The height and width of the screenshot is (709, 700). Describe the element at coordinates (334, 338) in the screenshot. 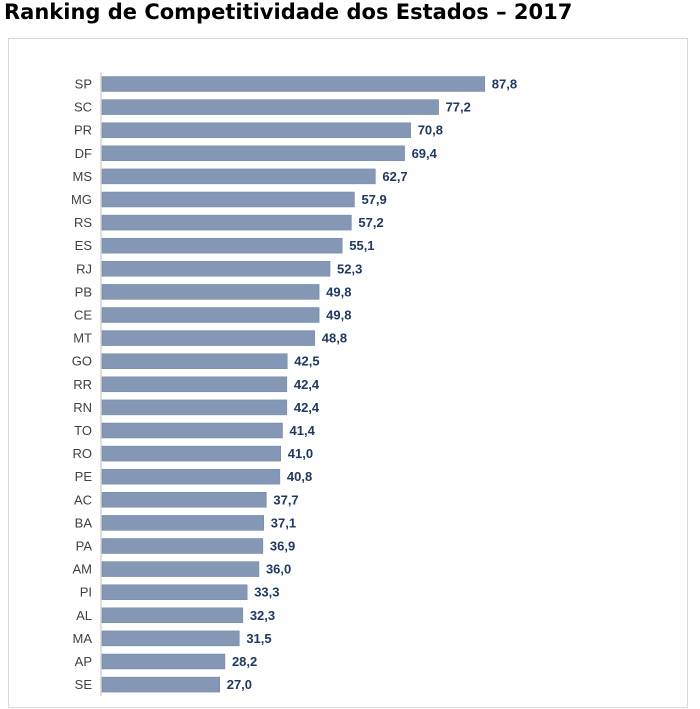

I see `value-label-mt: 48,8` at that location.